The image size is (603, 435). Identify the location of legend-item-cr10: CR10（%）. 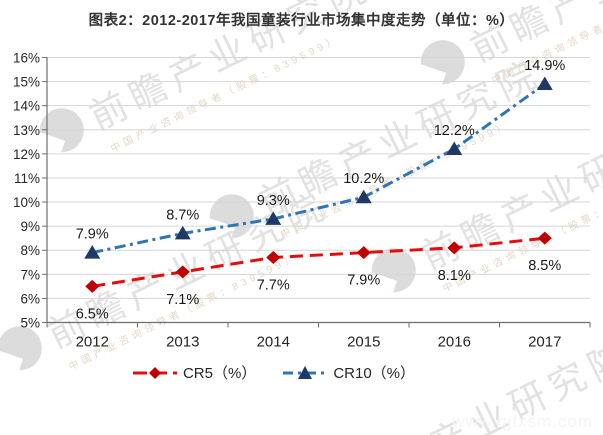
(348, 372).